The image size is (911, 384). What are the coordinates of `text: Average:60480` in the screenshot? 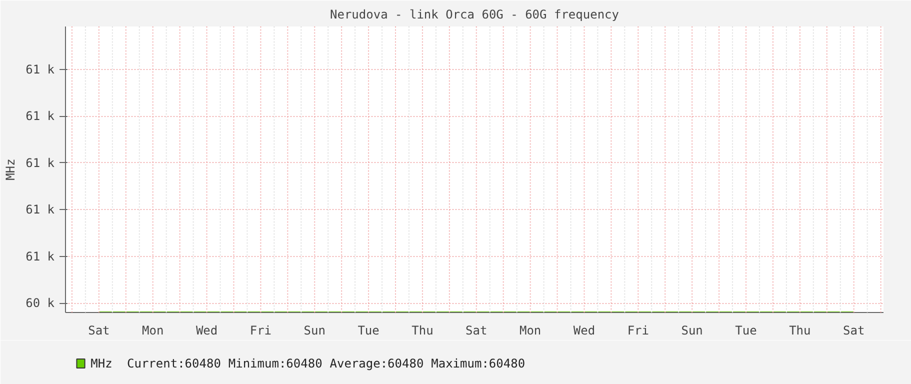 It's located at (377, 363).